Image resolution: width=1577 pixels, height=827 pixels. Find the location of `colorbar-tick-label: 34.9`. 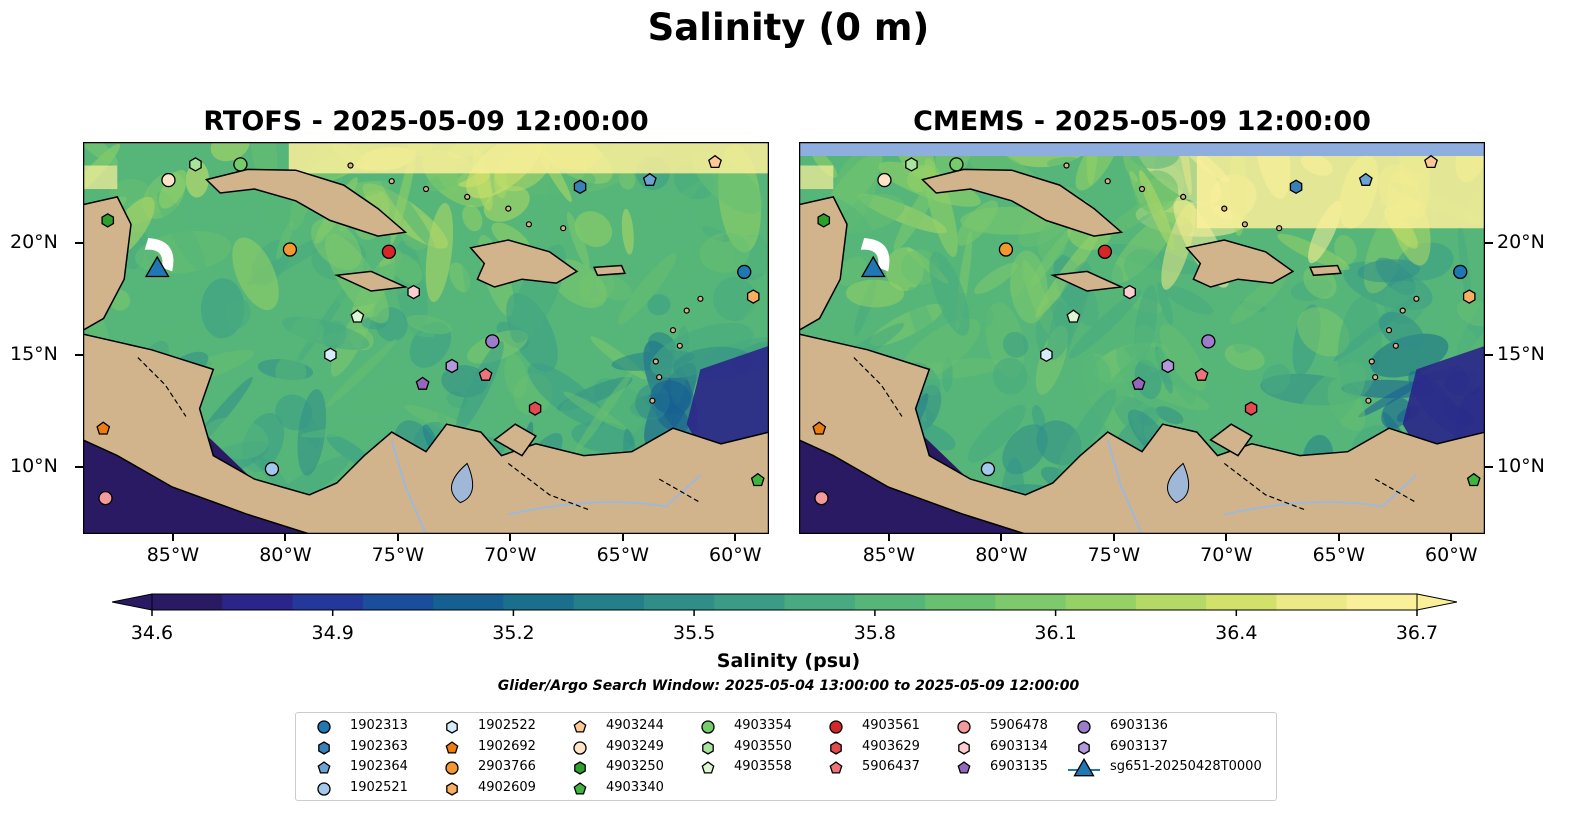

colorbar-tick-label: 34.9 is located at coordinates (332, 633).